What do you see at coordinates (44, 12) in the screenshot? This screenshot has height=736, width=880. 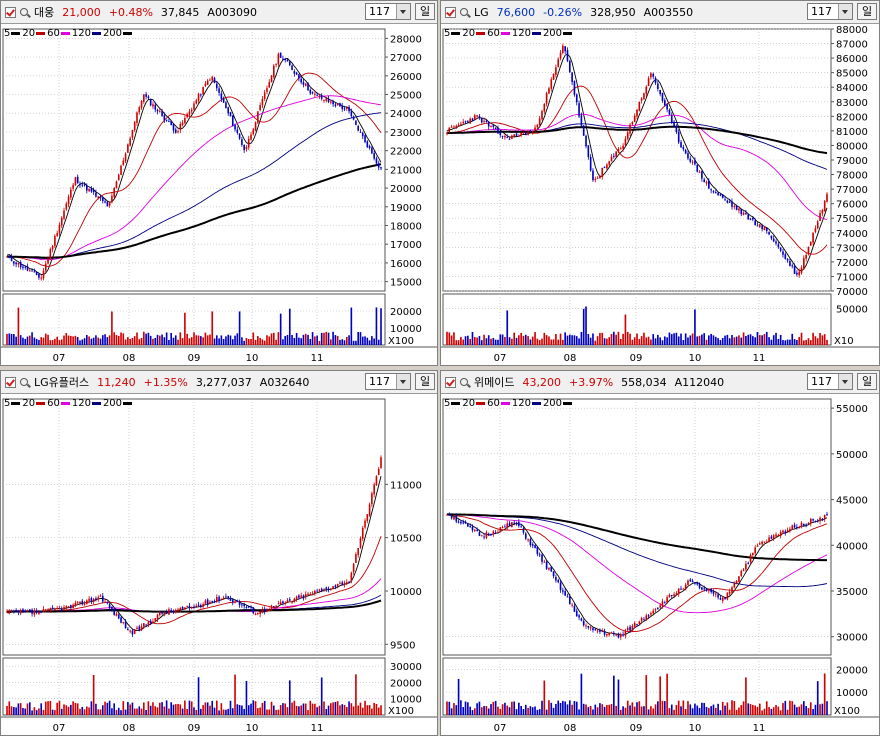 I see `stock-name: 대웅` at bounding box center [44, 12].